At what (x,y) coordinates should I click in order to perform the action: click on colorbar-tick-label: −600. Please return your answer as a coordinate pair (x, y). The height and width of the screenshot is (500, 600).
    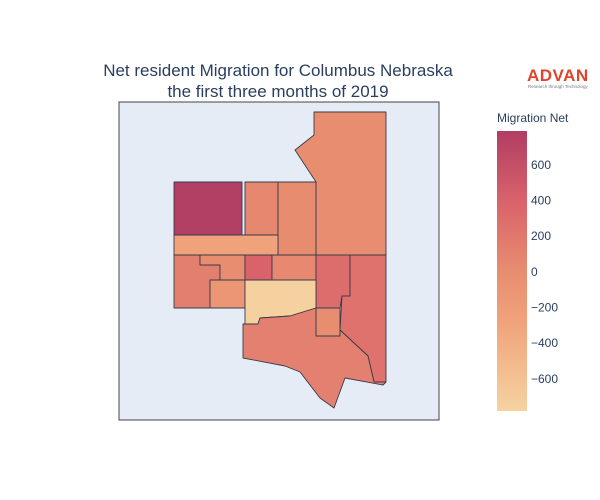
    Looking at the image, I should click on (544, 379).